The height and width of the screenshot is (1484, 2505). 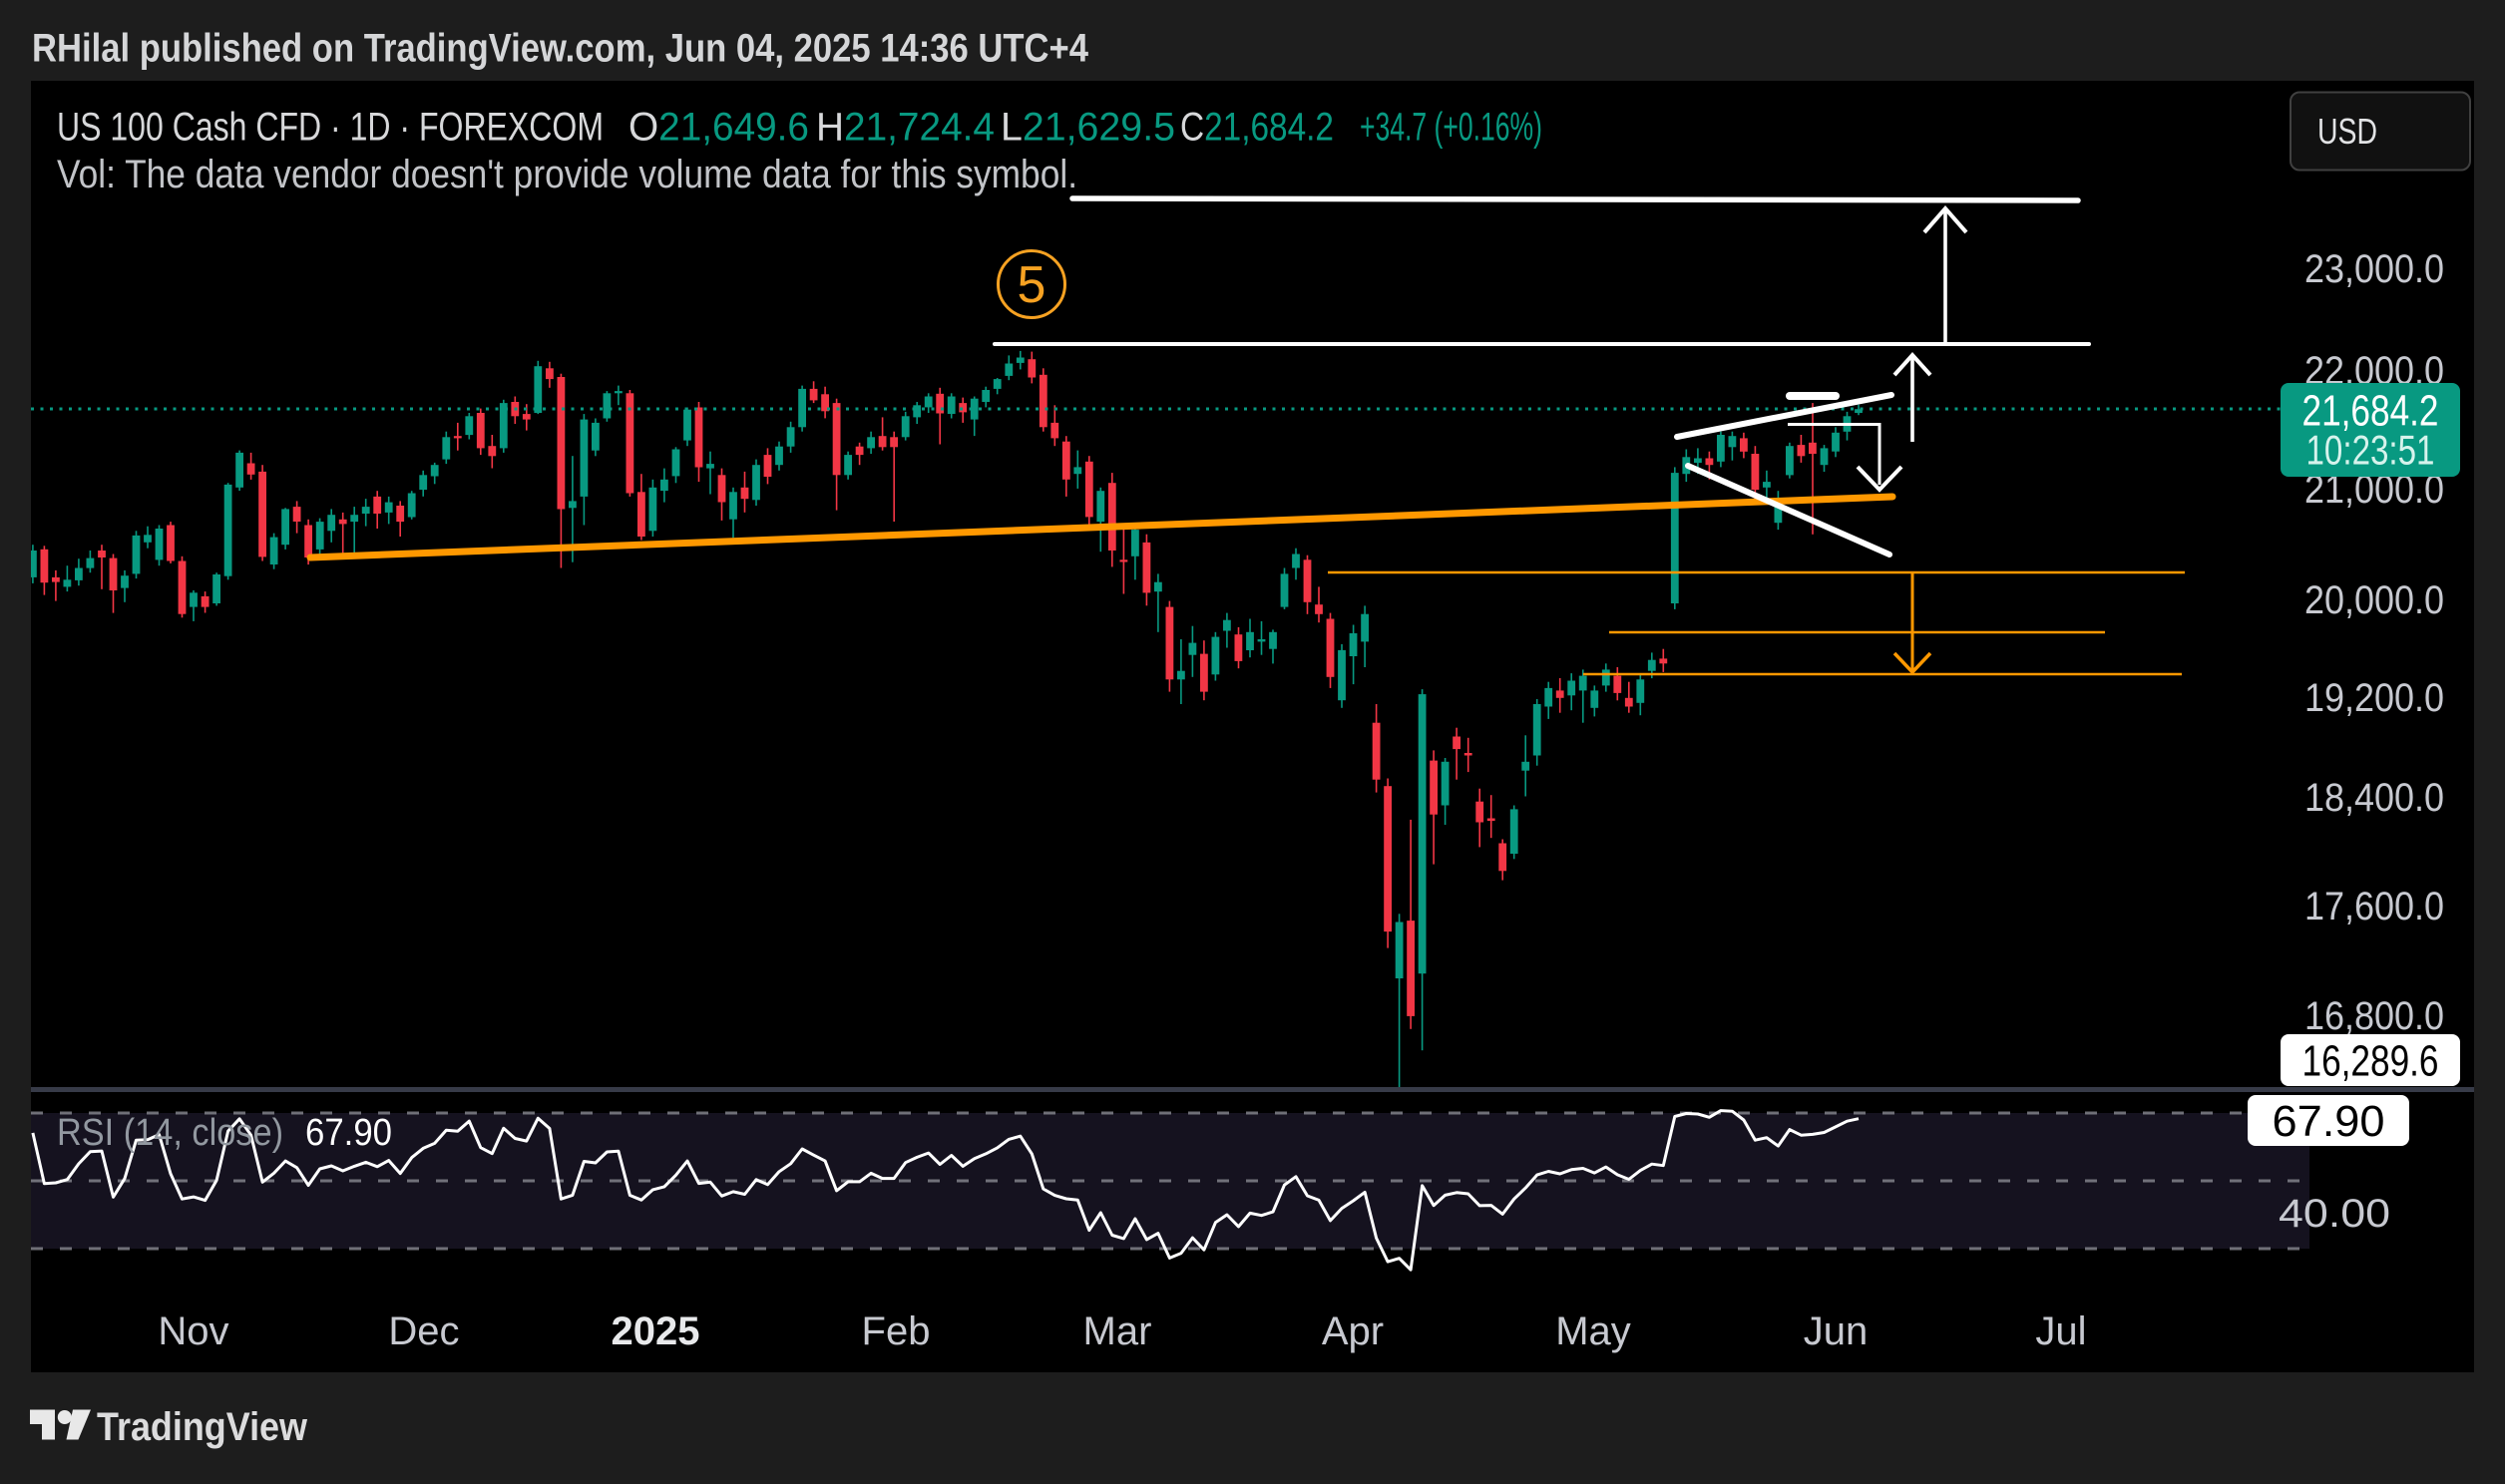 I want to click on svg-text: L21,629.5, so click(x=1088, y=128).